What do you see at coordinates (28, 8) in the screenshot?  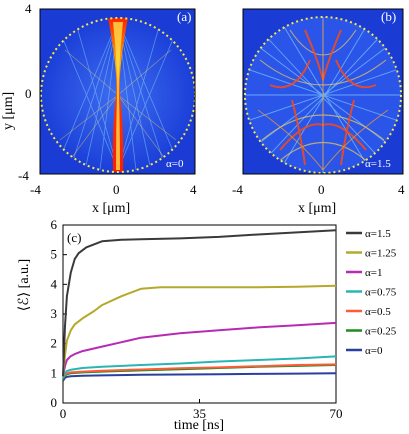 I see `panel-a-ytick-top: 4` at bounding box center [28, 8].